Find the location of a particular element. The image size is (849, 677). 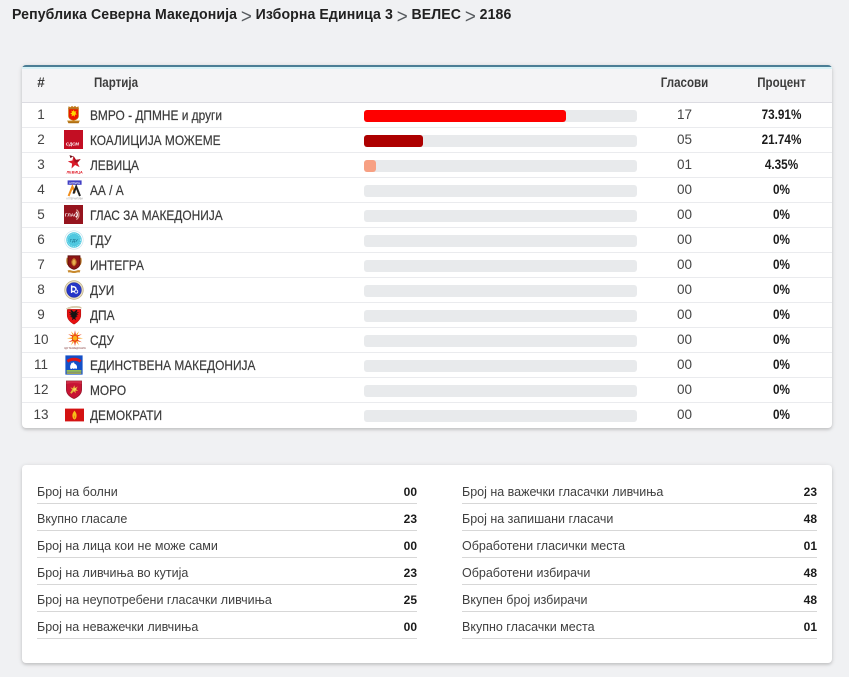

svg-text: СДУ МАКЕДОНИЈА is located at coordinates (75, 348).